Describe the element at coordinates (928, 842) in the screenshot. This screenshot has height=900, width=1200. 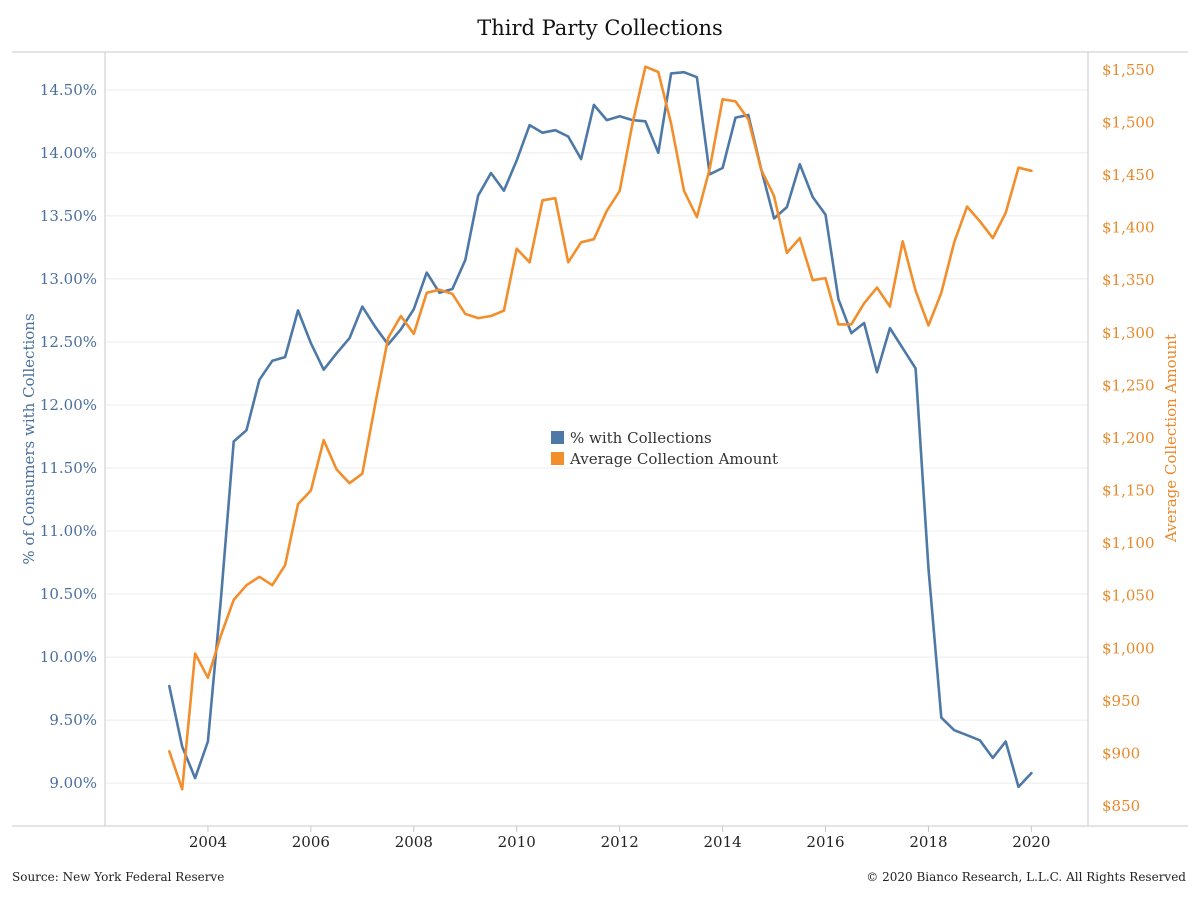
I see `x-tick-label: 2018` at that location.